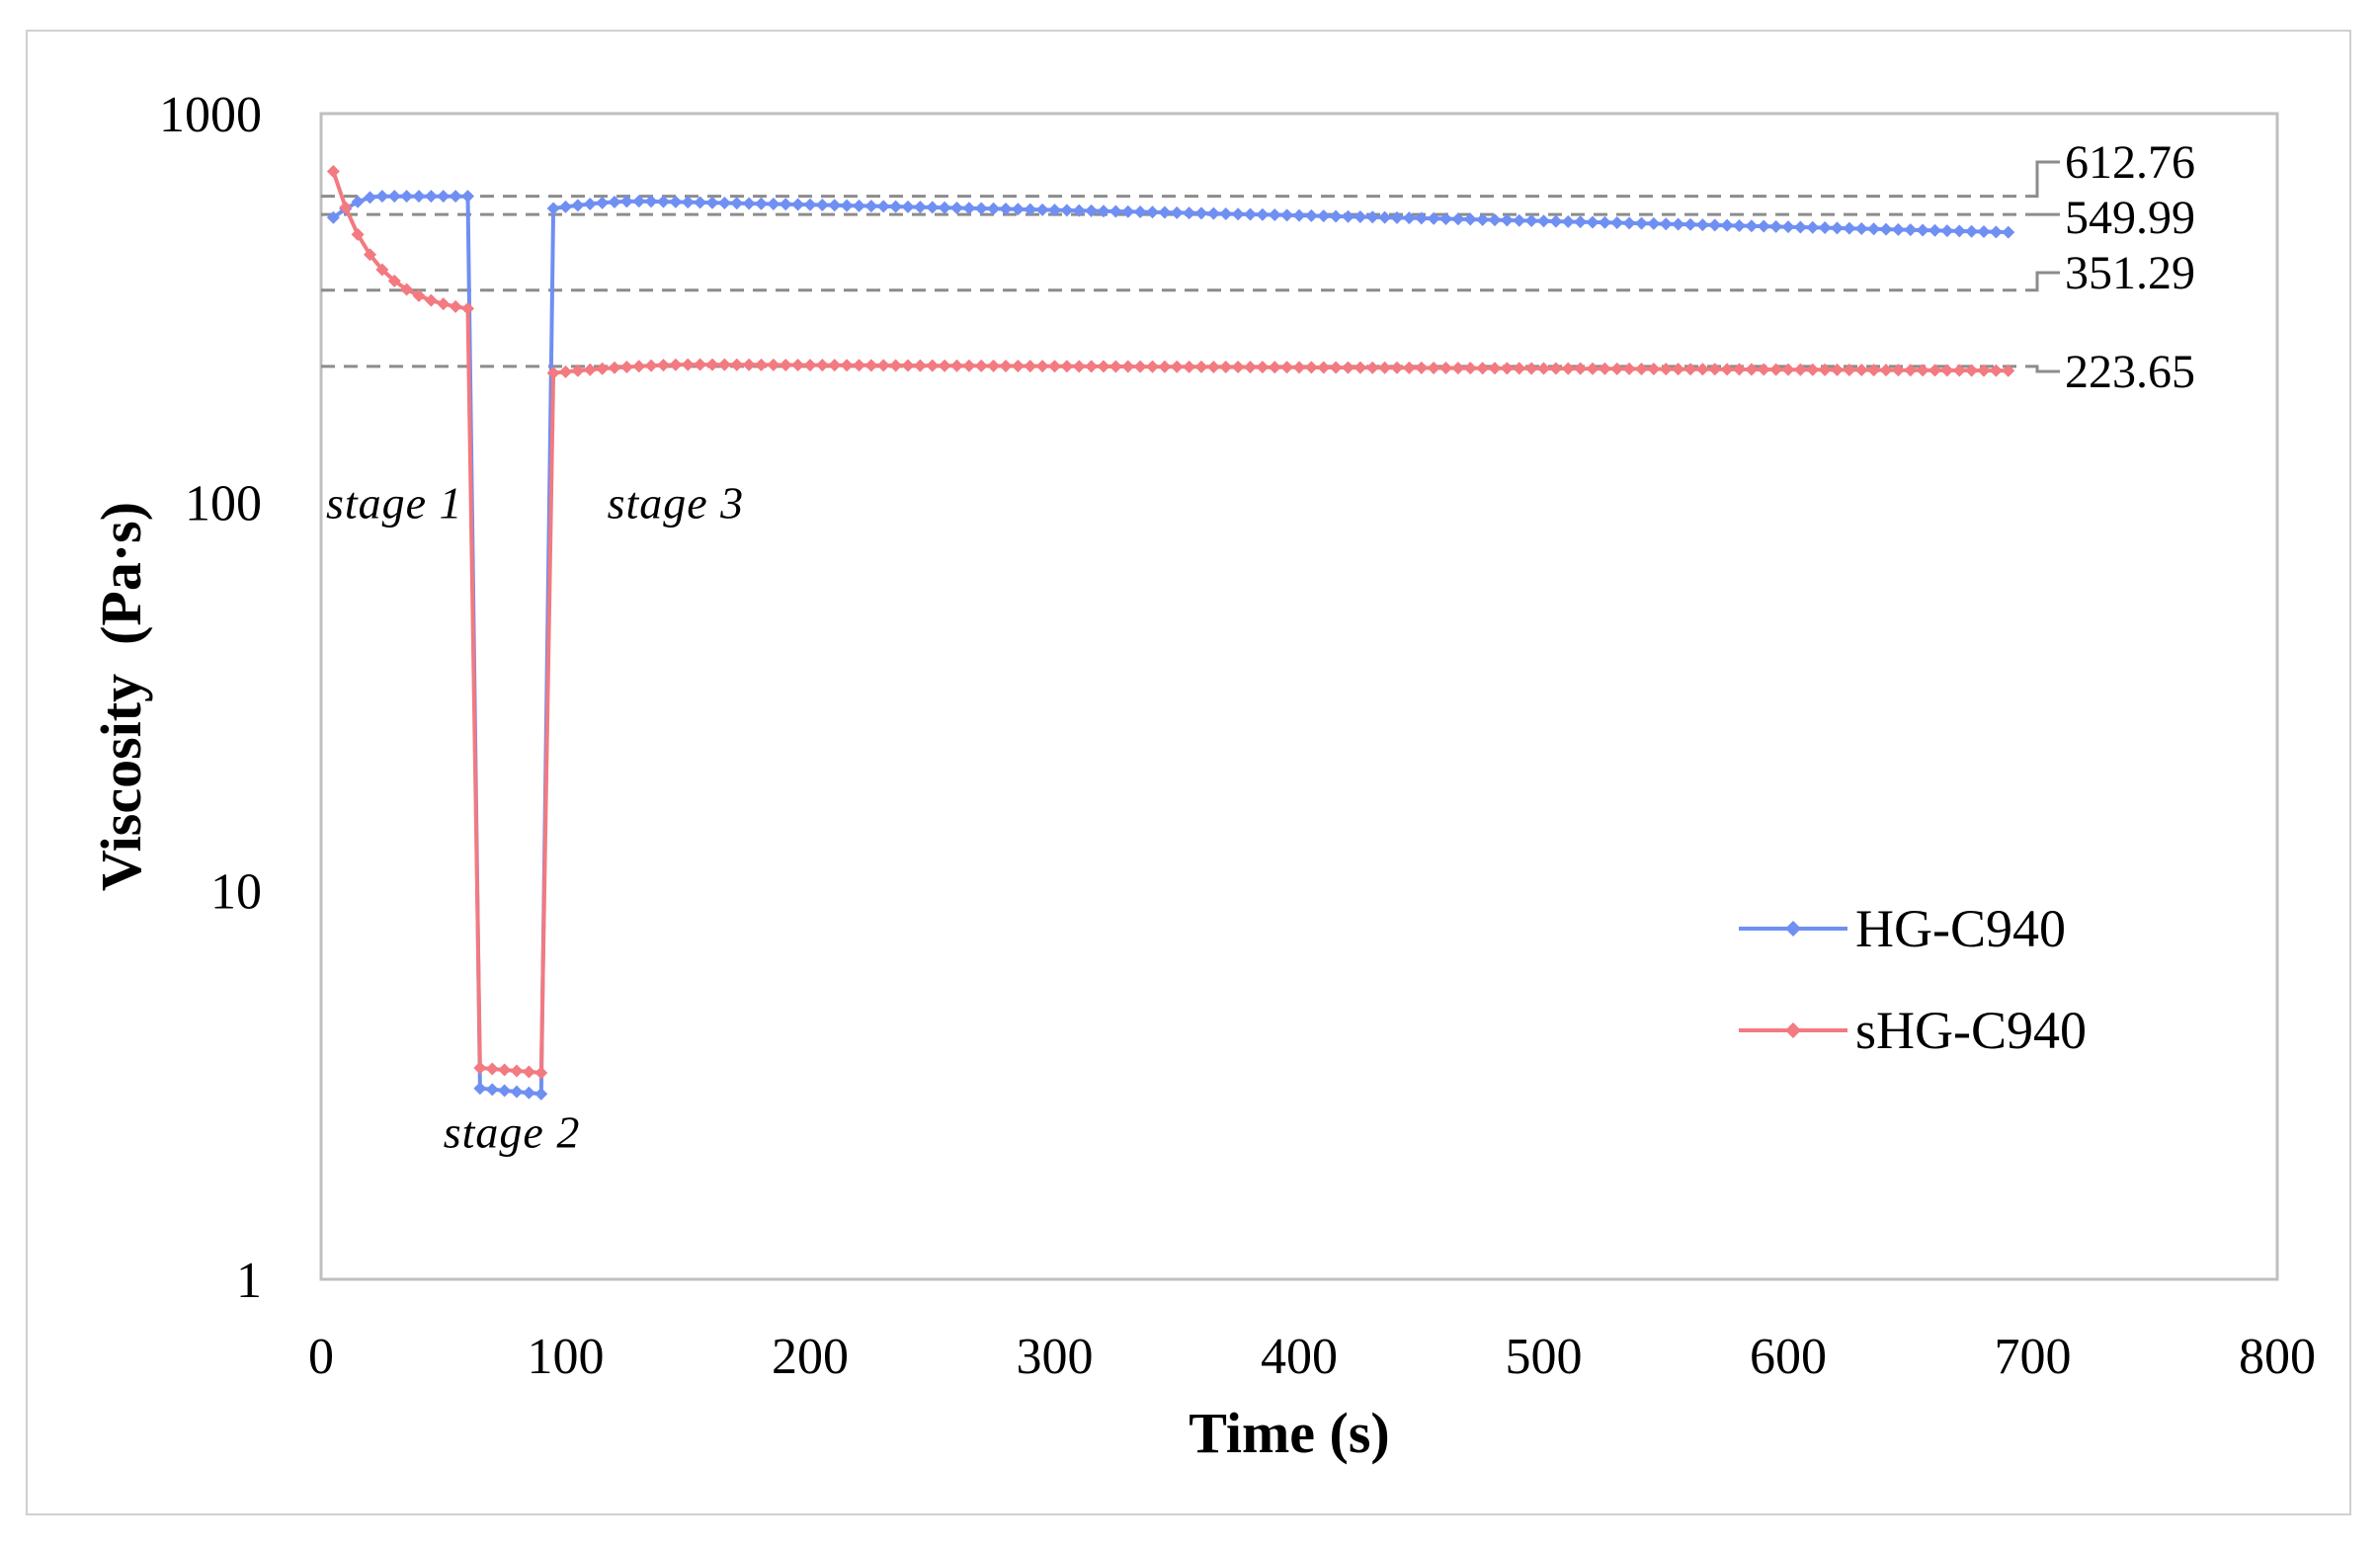 This screenshot has width=2380, height=1549. What do you see at coordinates (1793, 1030) in the screenshot?
I see `legend-swatch-marker` at bounding box center [1793, 1030].